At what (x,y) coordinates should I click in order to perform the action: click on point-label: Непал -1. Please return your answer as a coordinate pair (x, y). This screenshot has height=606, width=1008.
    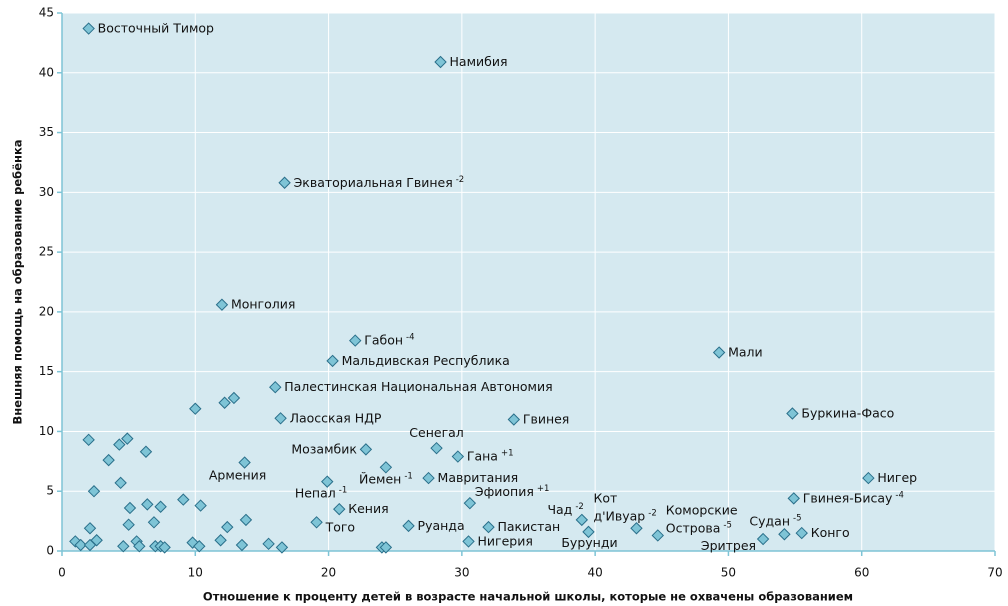
    Looking at the image, I should click on (321, 492).